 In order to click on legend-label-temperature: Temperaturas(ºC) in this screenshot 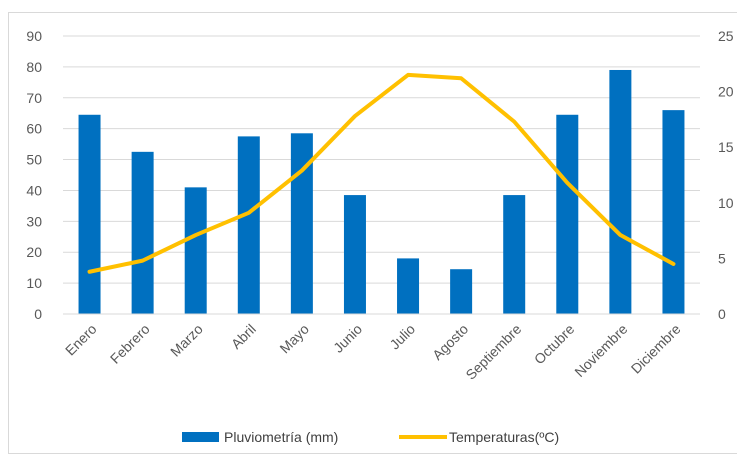, I will do `click(504, 437)`.